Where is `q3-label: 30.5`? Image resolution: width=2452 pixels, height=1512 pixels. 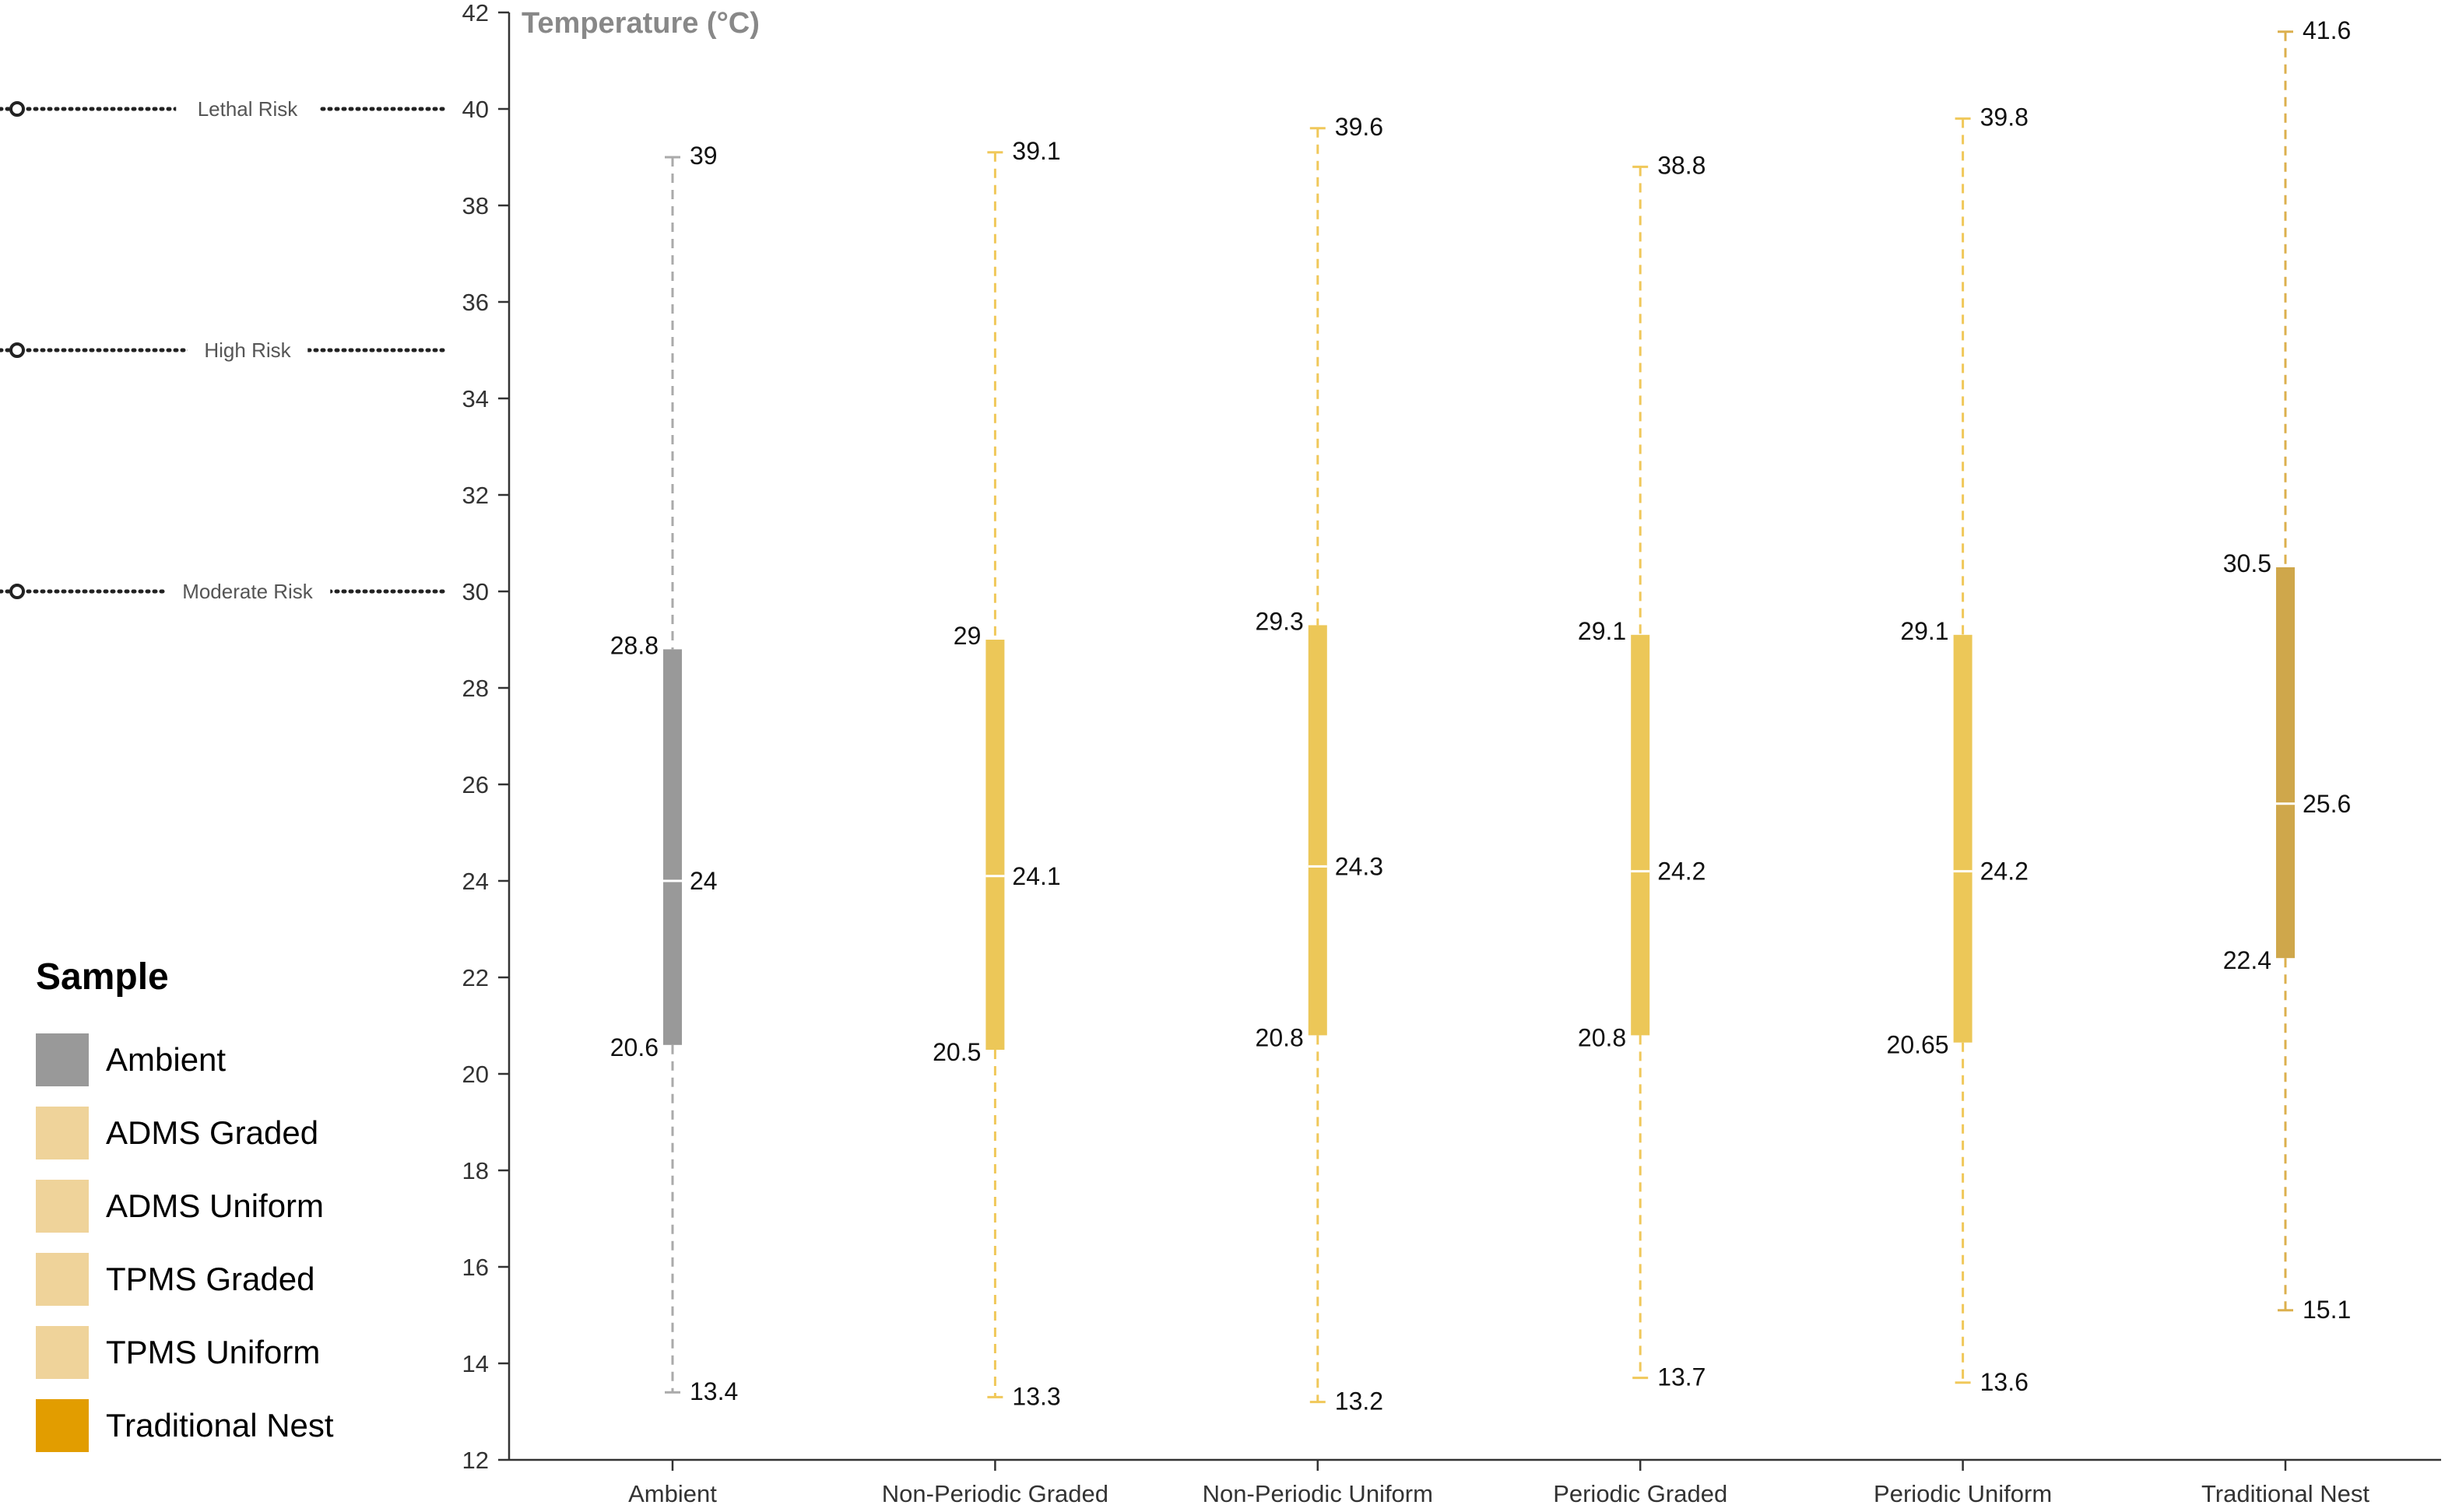
q3-label: 30.5 is located at coordinates (2247, 563).